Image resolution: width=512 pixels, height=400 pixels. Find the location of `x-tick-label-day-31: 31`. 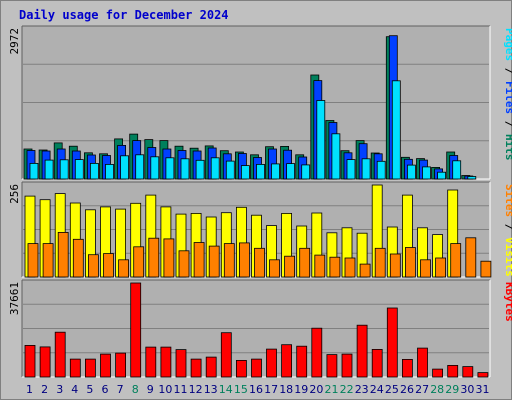

x-tick-label-day-31: 31 is located at coordinates (483, 389).